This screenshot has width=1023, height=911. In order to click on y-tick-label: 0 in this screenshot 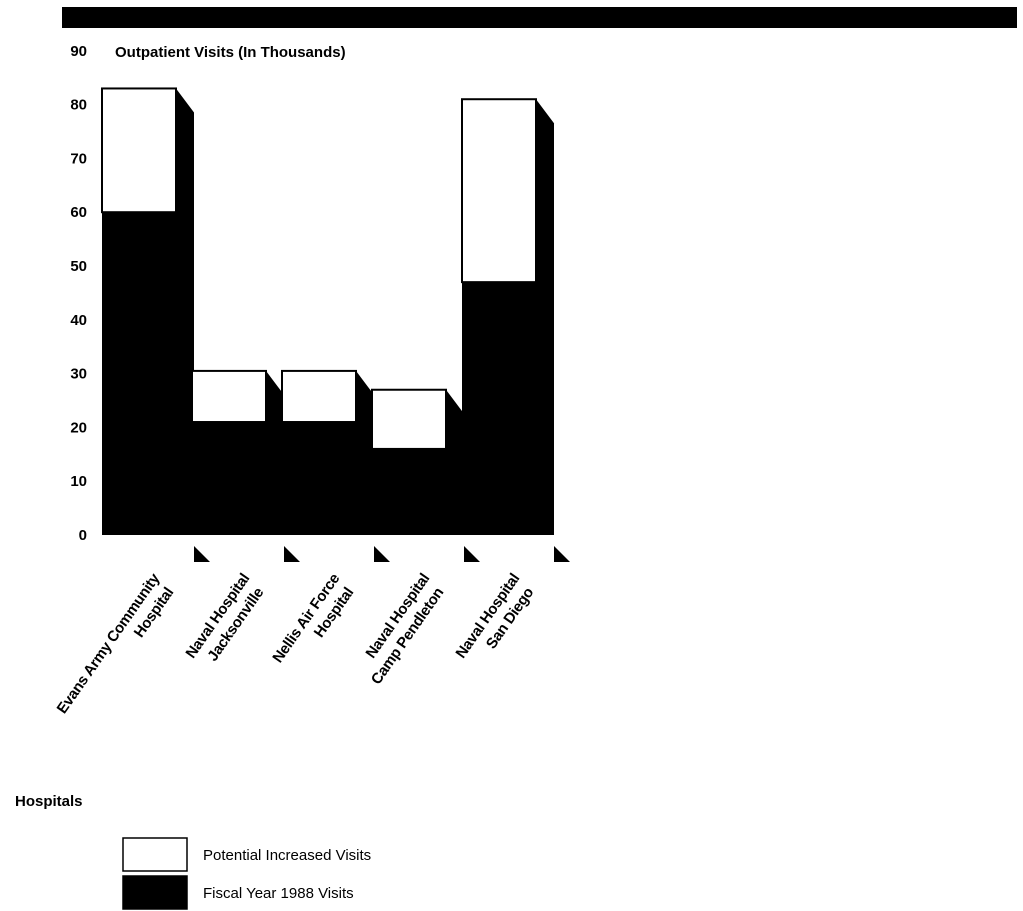, I will do `click(83, 535)`.